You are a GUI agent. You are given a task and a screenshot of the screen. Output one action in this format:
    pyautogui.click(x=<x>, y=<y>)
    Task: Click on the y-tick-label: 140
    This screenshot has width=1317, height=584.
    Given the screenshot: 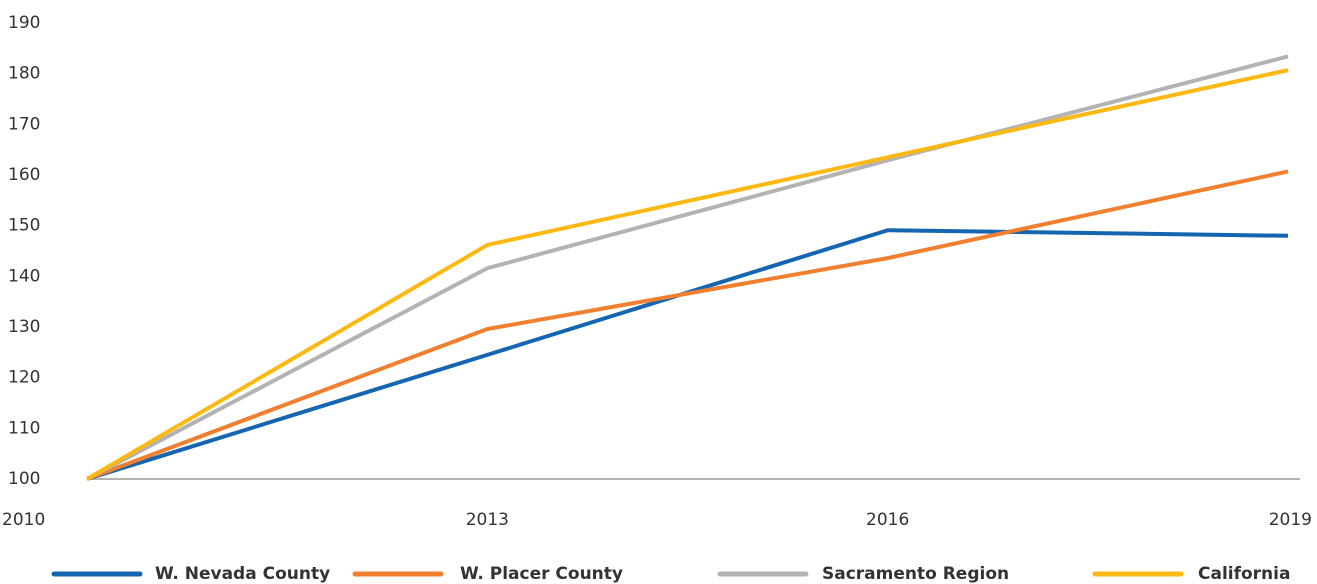 What is the action you would take?
    pyautogui.click(x=24, y=276)
    